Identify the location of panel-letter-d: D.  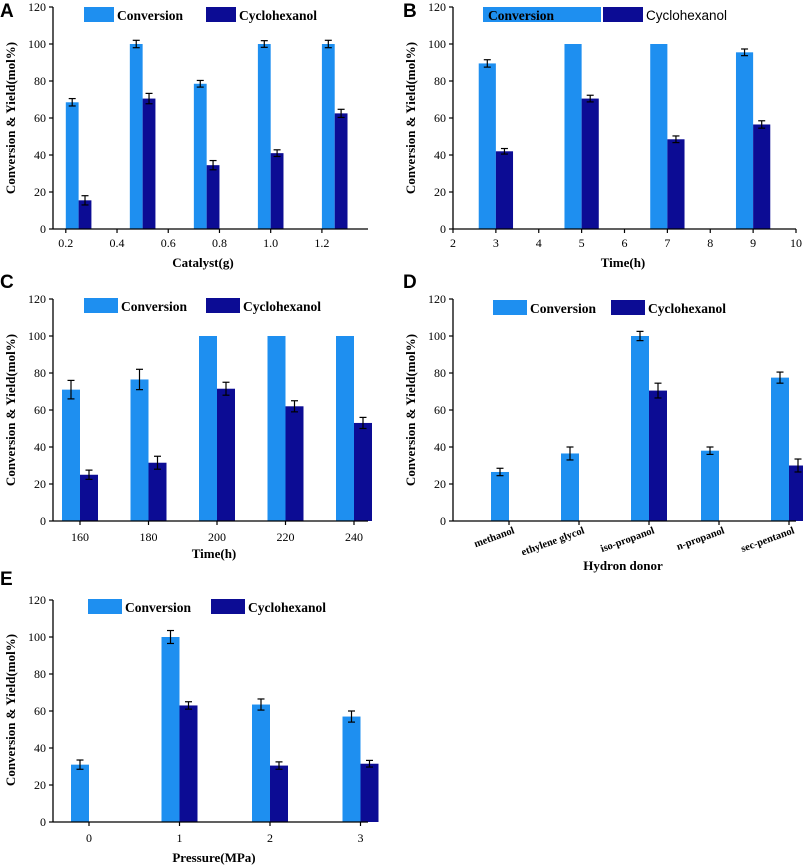
(410, 282).